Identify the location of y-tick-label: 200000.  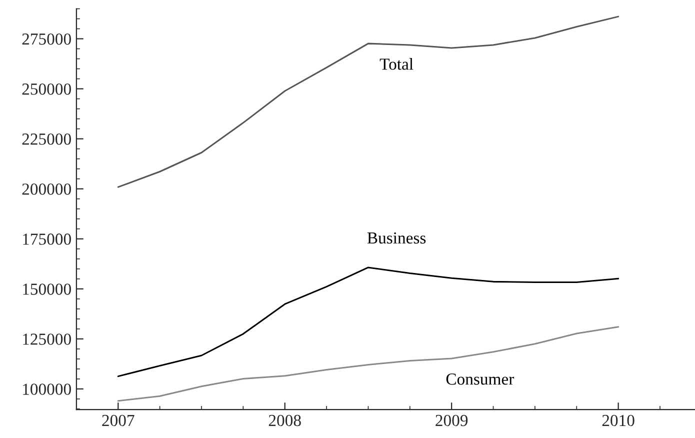
(46, 189).